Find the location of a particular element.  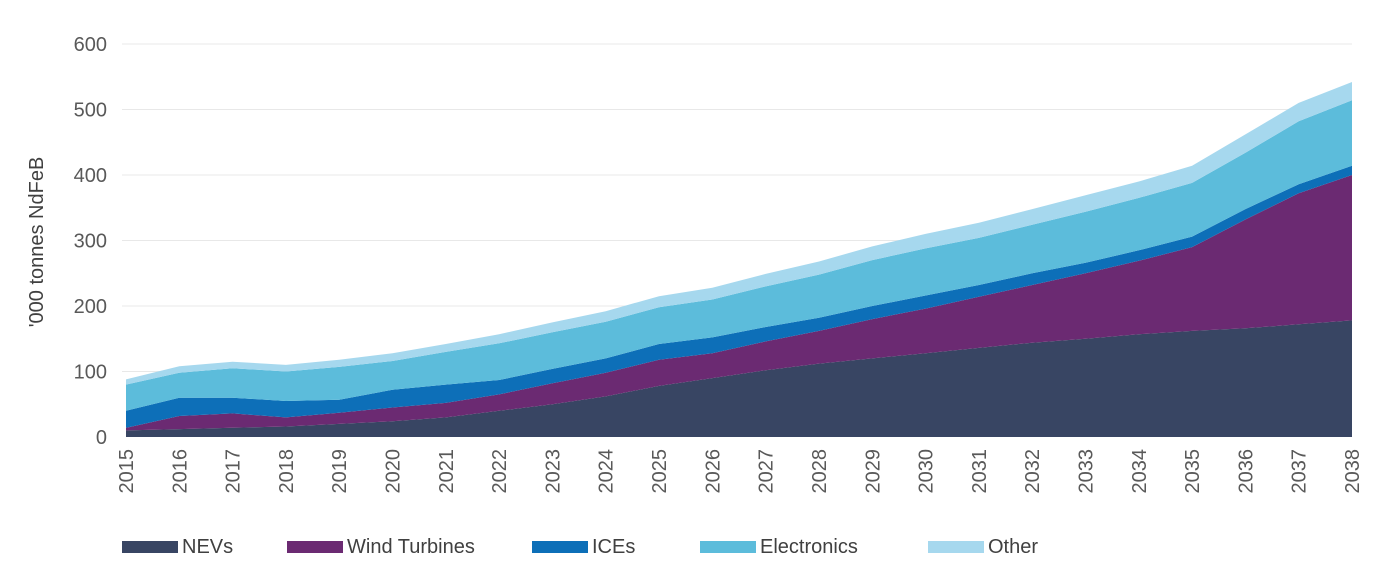

x-tick-label: 2018 is located at coordinates (287, 471).